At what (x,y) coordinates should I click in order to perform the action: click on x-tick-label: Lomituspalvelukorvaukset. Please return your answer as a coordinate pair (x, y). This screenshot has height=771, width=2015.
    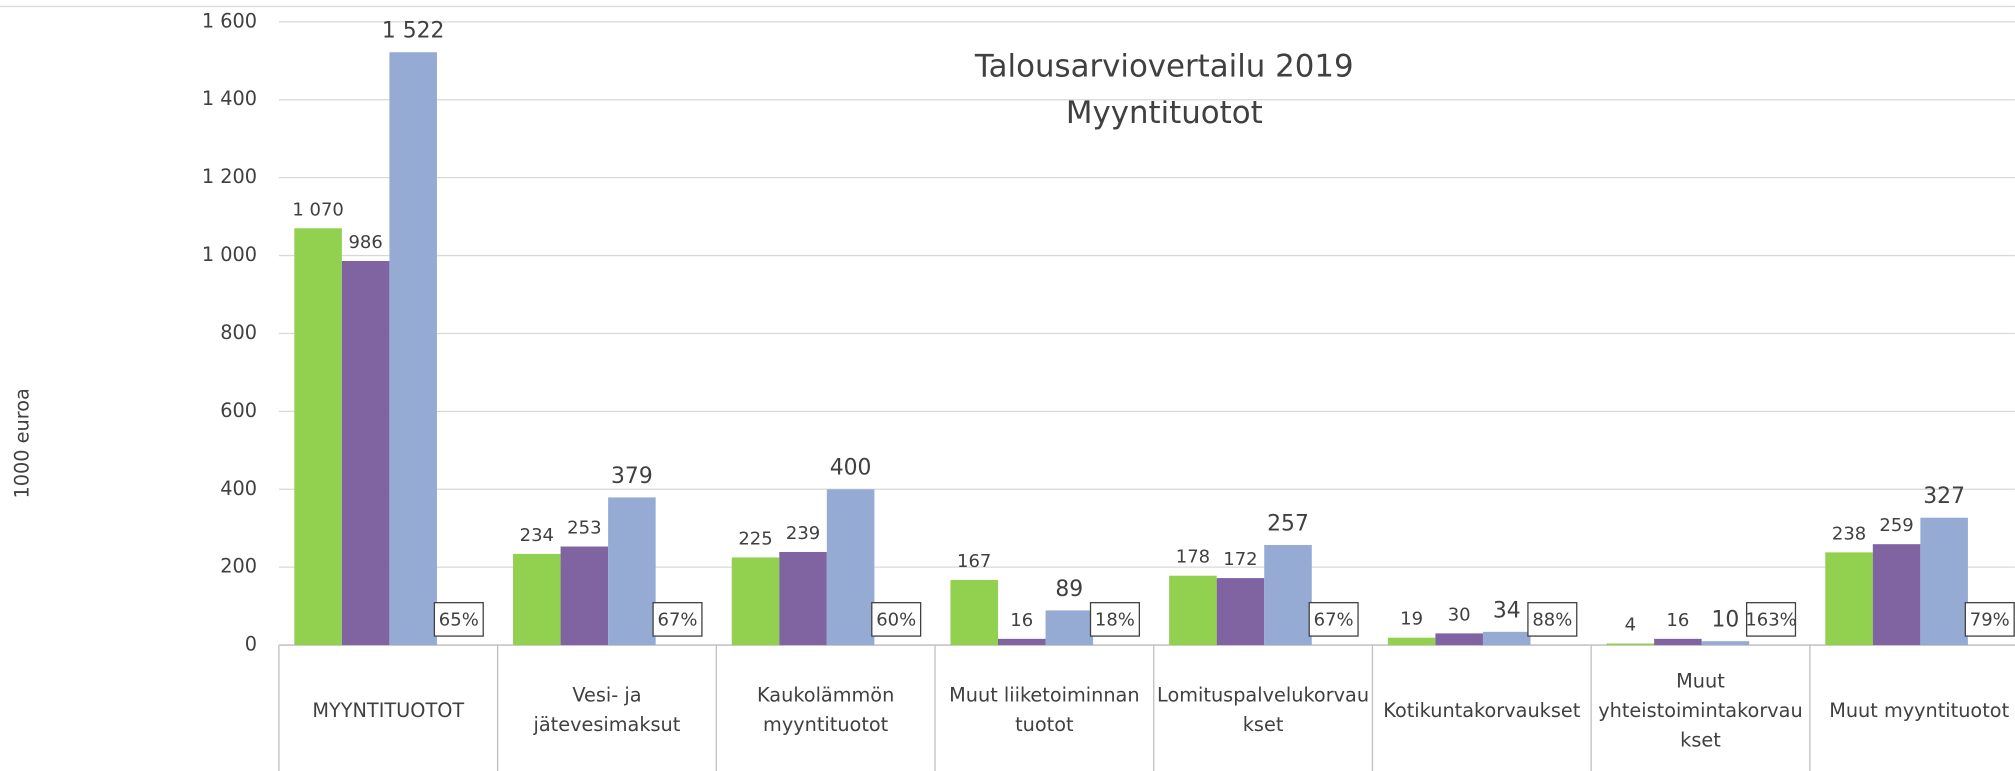
    Looking at the image, I should click on (1263, 710).